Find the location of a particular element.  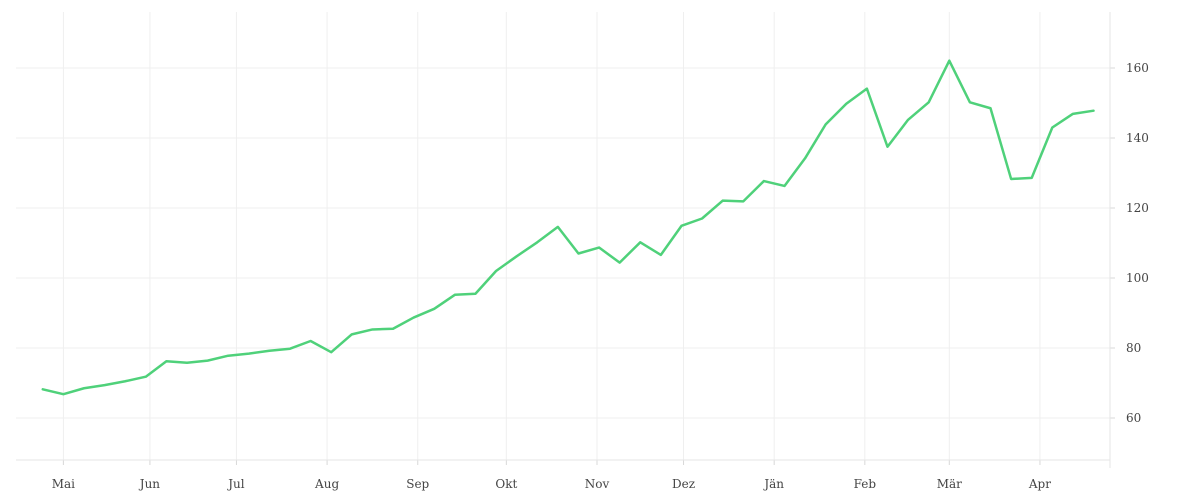

x-tick-label: Aug is located at coordinates (326, 484).